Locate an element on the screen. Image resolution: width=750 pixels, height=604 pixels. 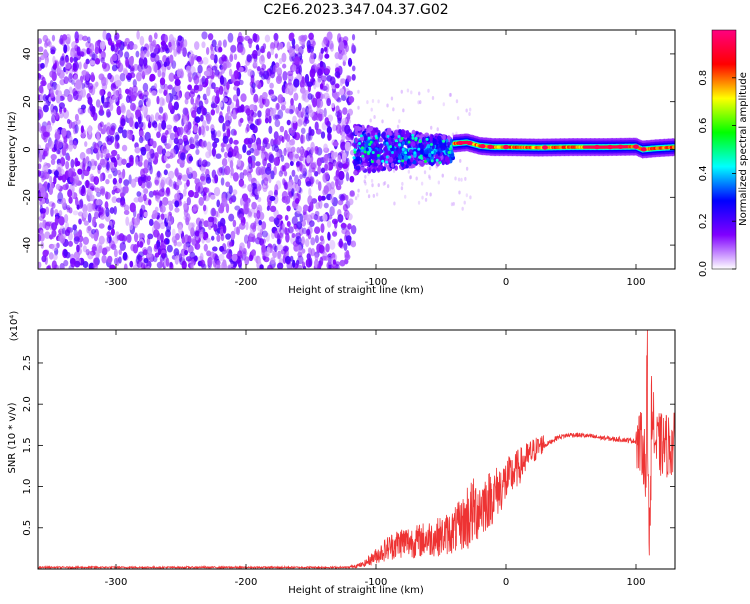
spectrogram-x-label: Height of straight line (km) is located at coordinates (356, 290).